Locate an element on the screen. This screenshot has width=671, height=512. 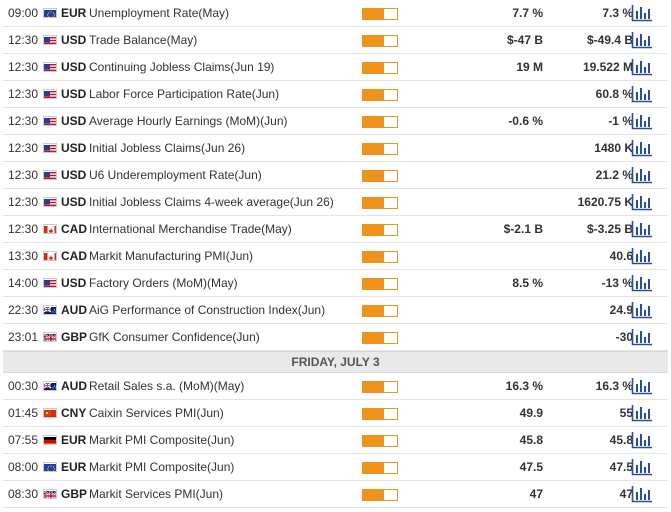
event-name: Trade Balance(May) is located at coordinates (143, 40).